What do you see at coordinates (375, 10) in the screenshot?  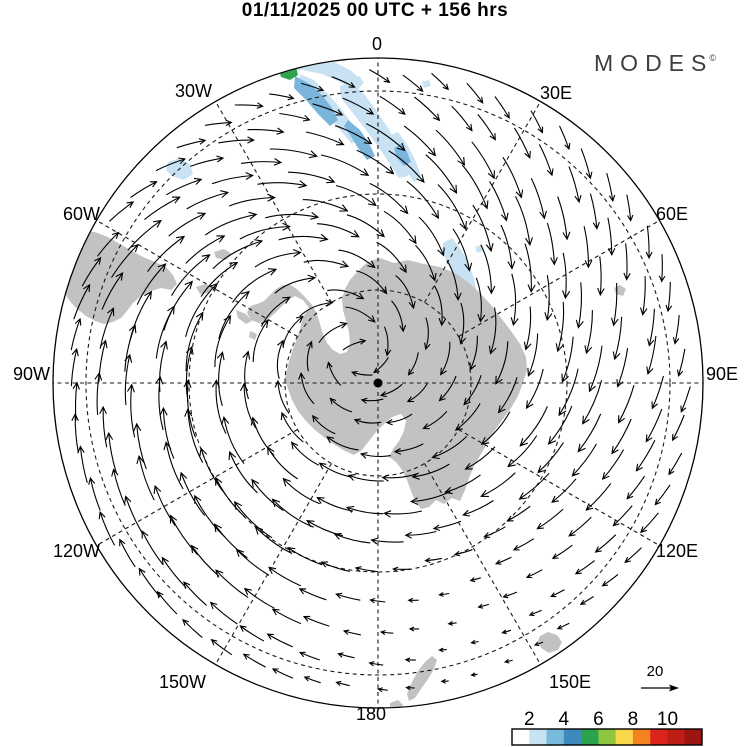 I see `page-title: 01/11/2025 00 UTC + 156 hrs` at bounding box center [375, 10].